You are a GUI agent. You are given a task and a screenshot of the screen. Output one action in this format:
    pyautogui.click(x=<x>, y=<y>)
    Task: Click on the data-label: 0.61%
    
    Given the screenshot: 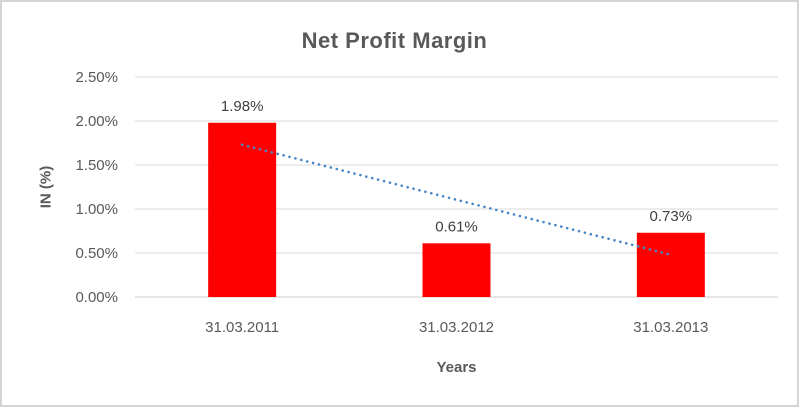 What is the action you would take?
    pyautogui.click(x=456, y=226)
    